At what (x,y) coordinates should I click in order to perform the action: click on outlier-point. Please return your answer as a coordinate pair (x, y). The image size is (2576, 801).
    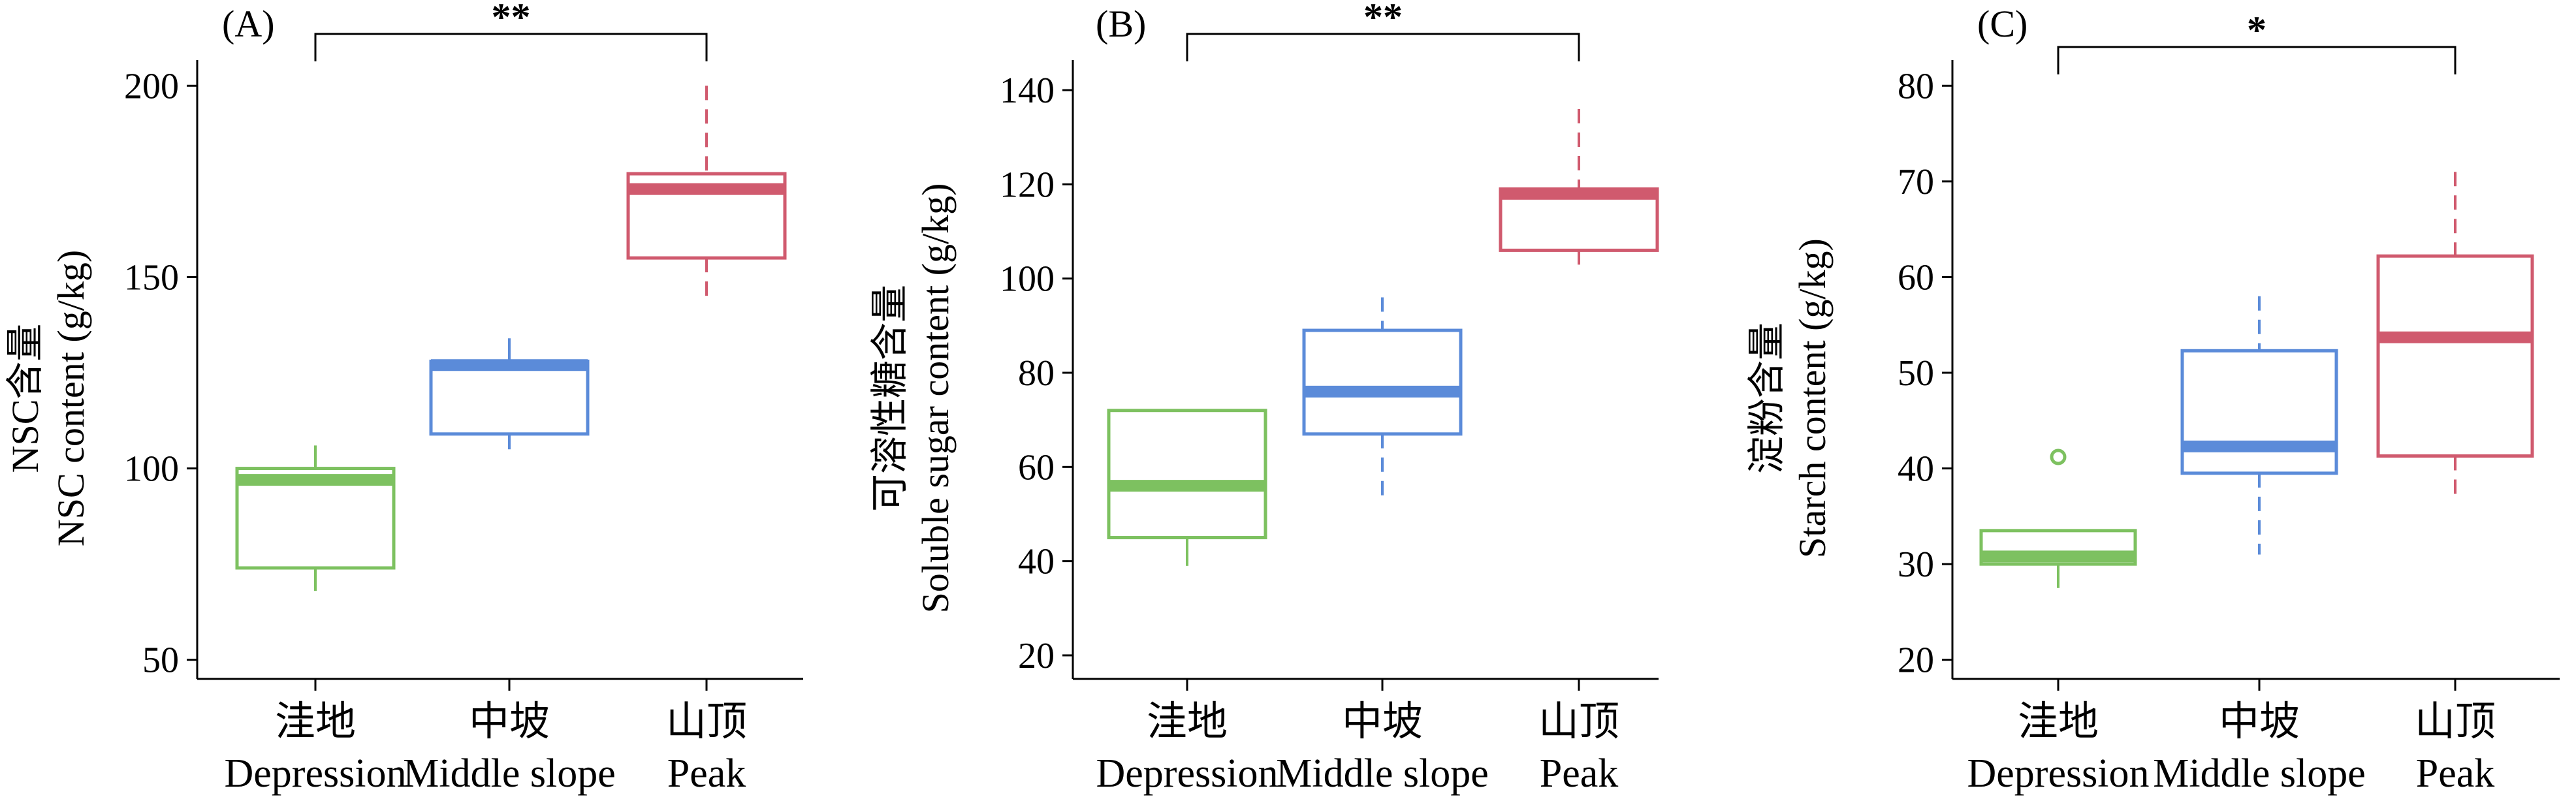
    Looking at the image, I should click on (2059, 456).